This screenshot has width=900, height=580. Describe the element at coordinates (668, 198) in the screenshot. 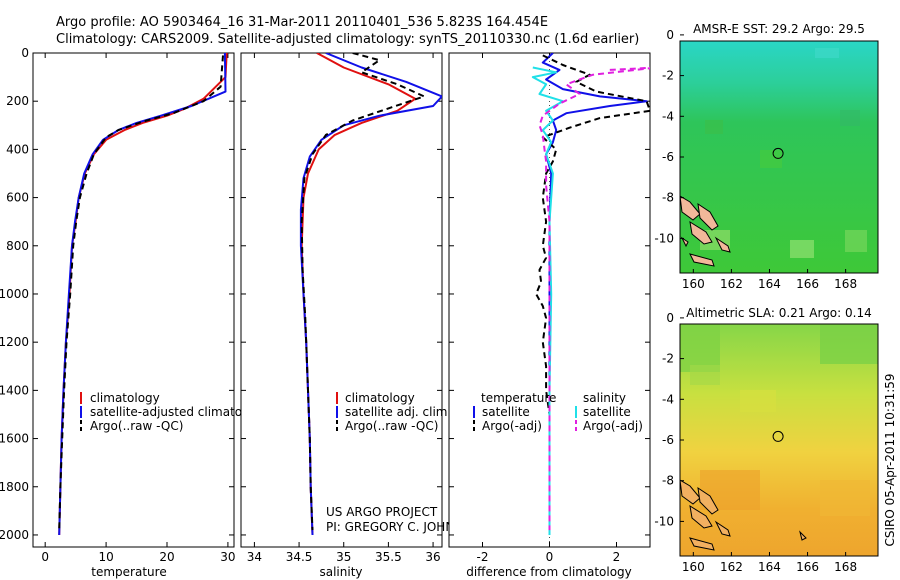

I see `map-ytick-label-3-4: -8` at that location.